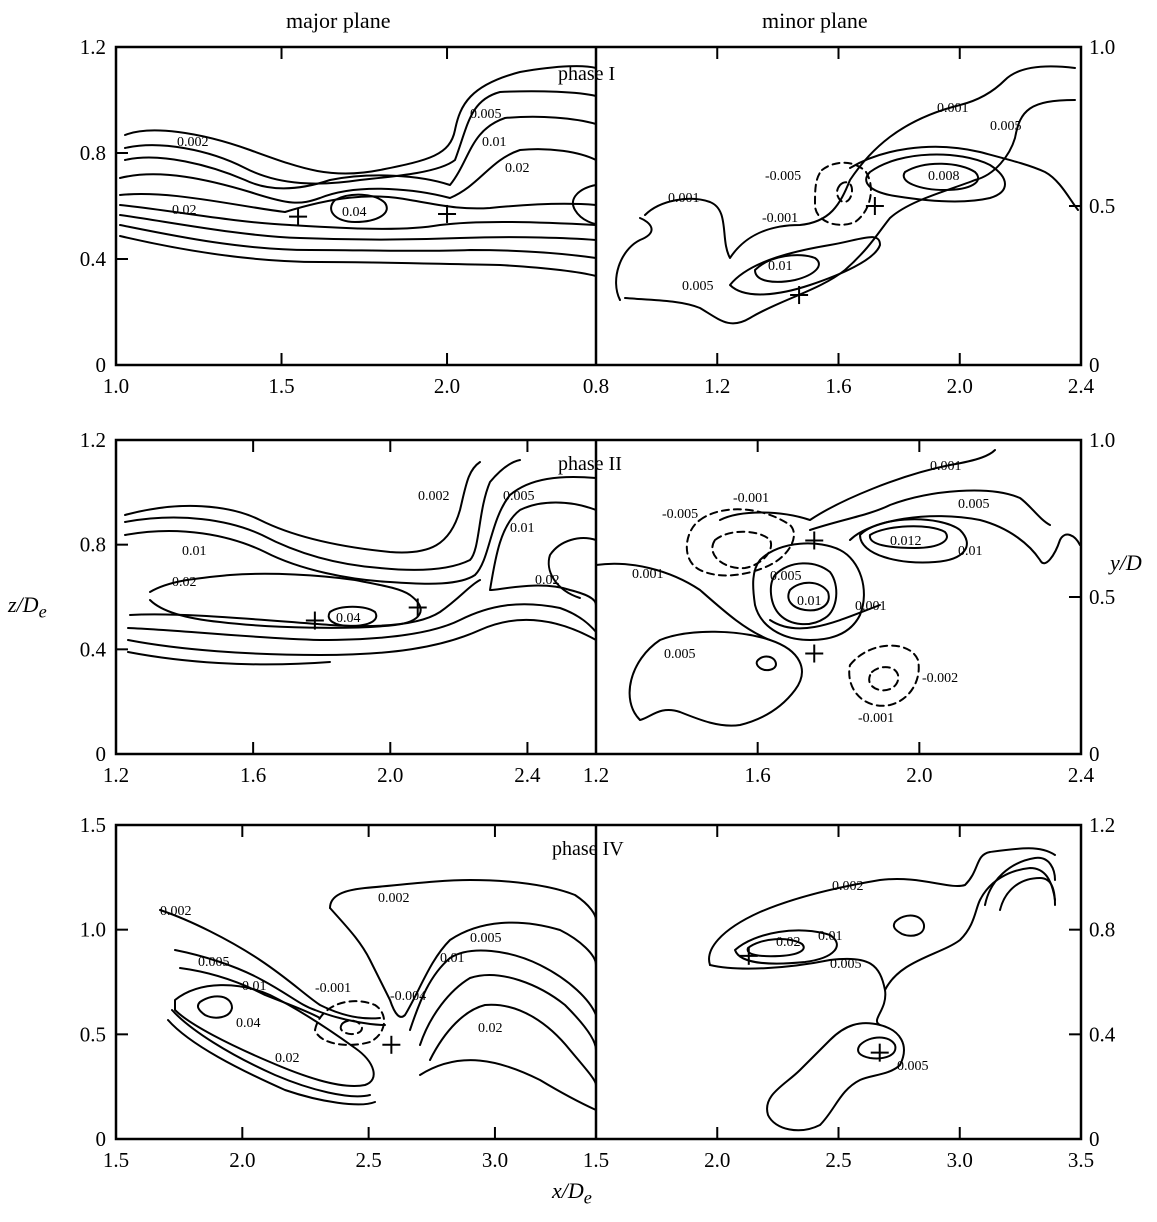  I want to click on phase-2-major-contours: 0.002 0.005 0.01 0.02 0.01 0.02 0.04, so click(360, 562).